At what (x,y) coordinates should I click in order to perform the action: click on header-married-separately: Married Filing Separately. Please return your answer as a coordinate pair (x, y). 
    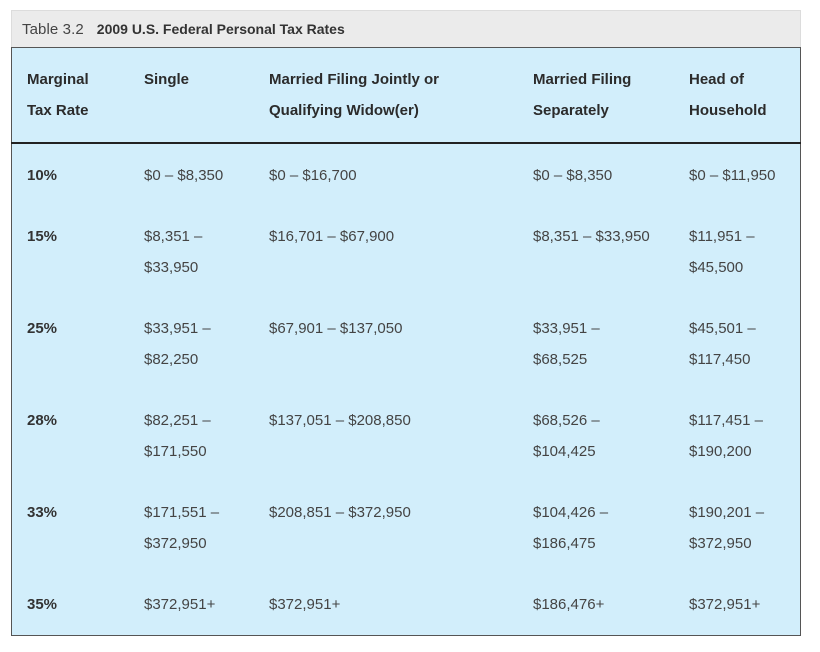
    Looking at the image, I should click on (611, 96).